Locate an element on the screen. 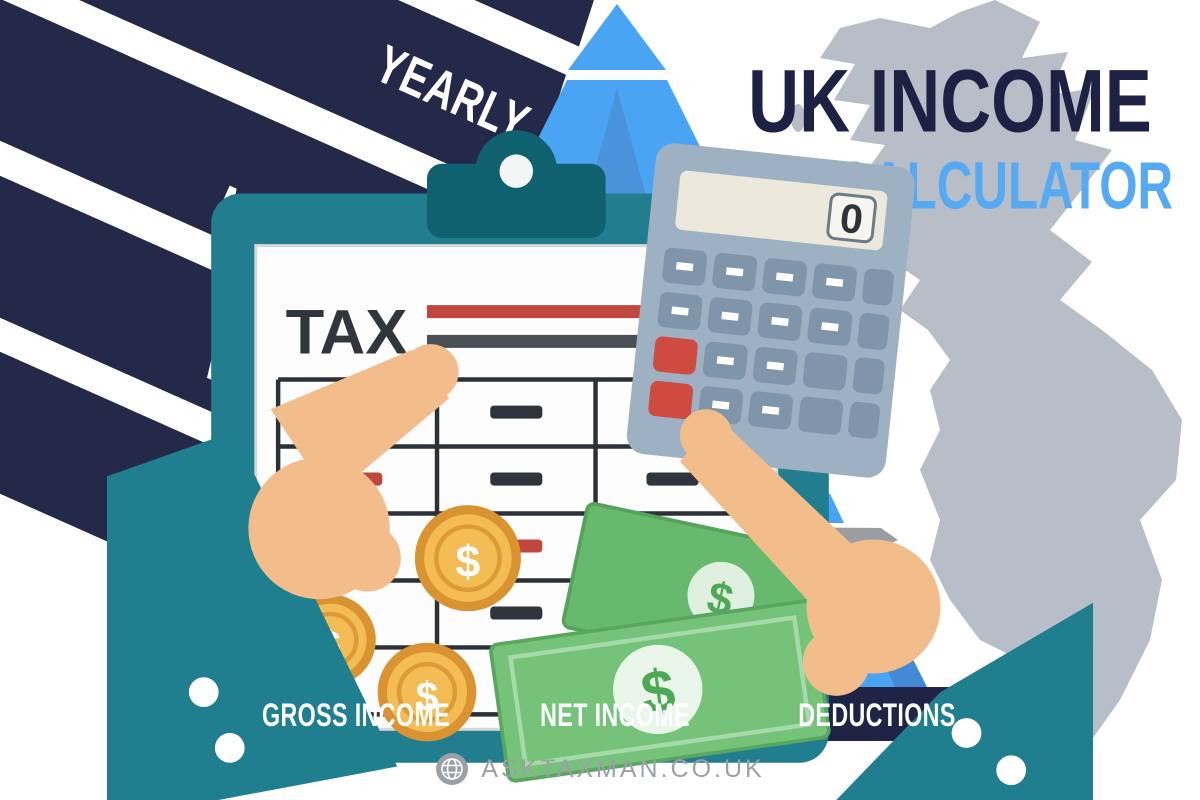  page-subtitle: TAX CALCULATOR is located at coordinates (950, 185).